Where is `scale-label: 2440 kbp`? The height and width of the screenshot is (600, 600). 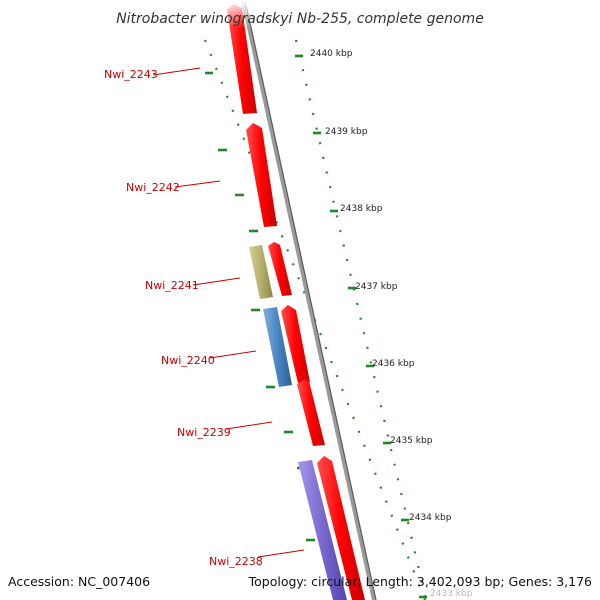
scale-label: 2440 kbp is located at coordinates (331, 54).